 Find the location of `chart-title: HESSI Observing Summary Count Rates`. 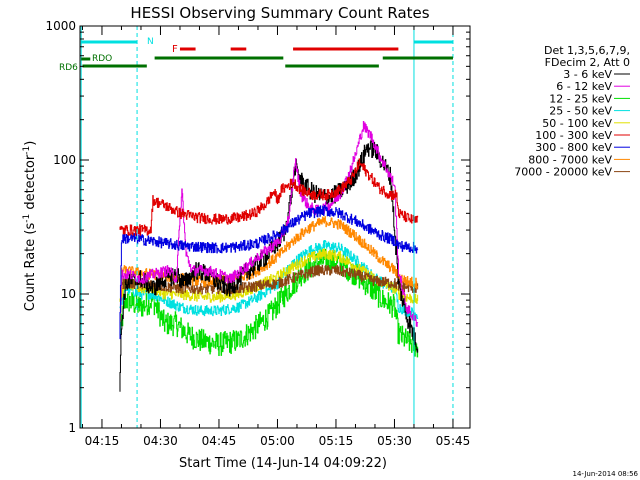

chart-title: HESSI Observing Summary Count Rates is located at coordinates (279, 13).